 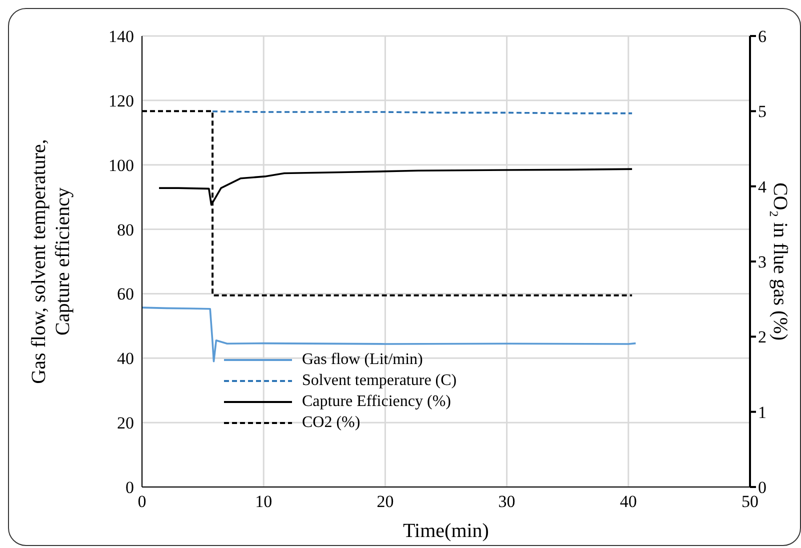 What do you see at coordinates (446, 531) in the screenshot?
I see `x-axis-title: Time(min)` at bounding box center [446, 531].